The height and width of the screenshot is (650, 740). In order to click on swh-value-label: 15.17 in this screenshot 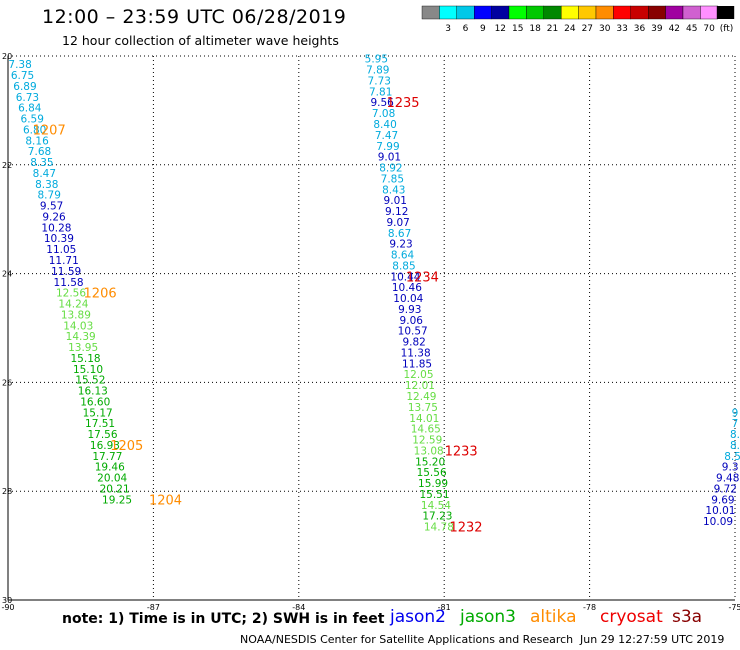, I will do `click(98, 413)`.